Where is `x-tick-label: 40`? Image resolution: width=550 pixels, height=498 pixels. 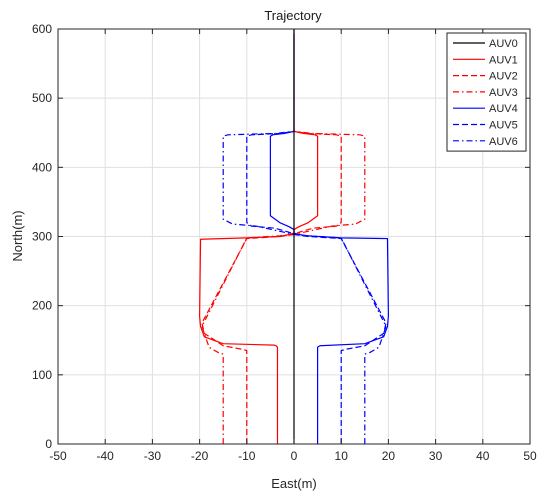
x-tick-label: 40 is located at coordinates (483, 456).